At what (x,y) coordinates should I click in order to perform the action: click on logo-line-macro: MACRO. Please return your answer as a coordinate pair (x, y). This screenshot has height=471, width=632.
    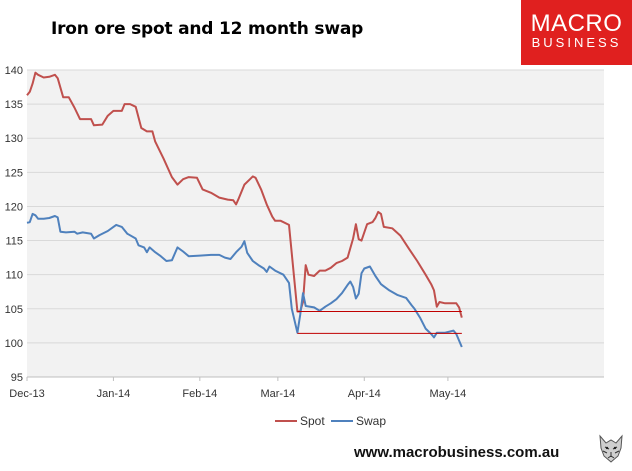
    Looking at the image, I should click on (576, 23).